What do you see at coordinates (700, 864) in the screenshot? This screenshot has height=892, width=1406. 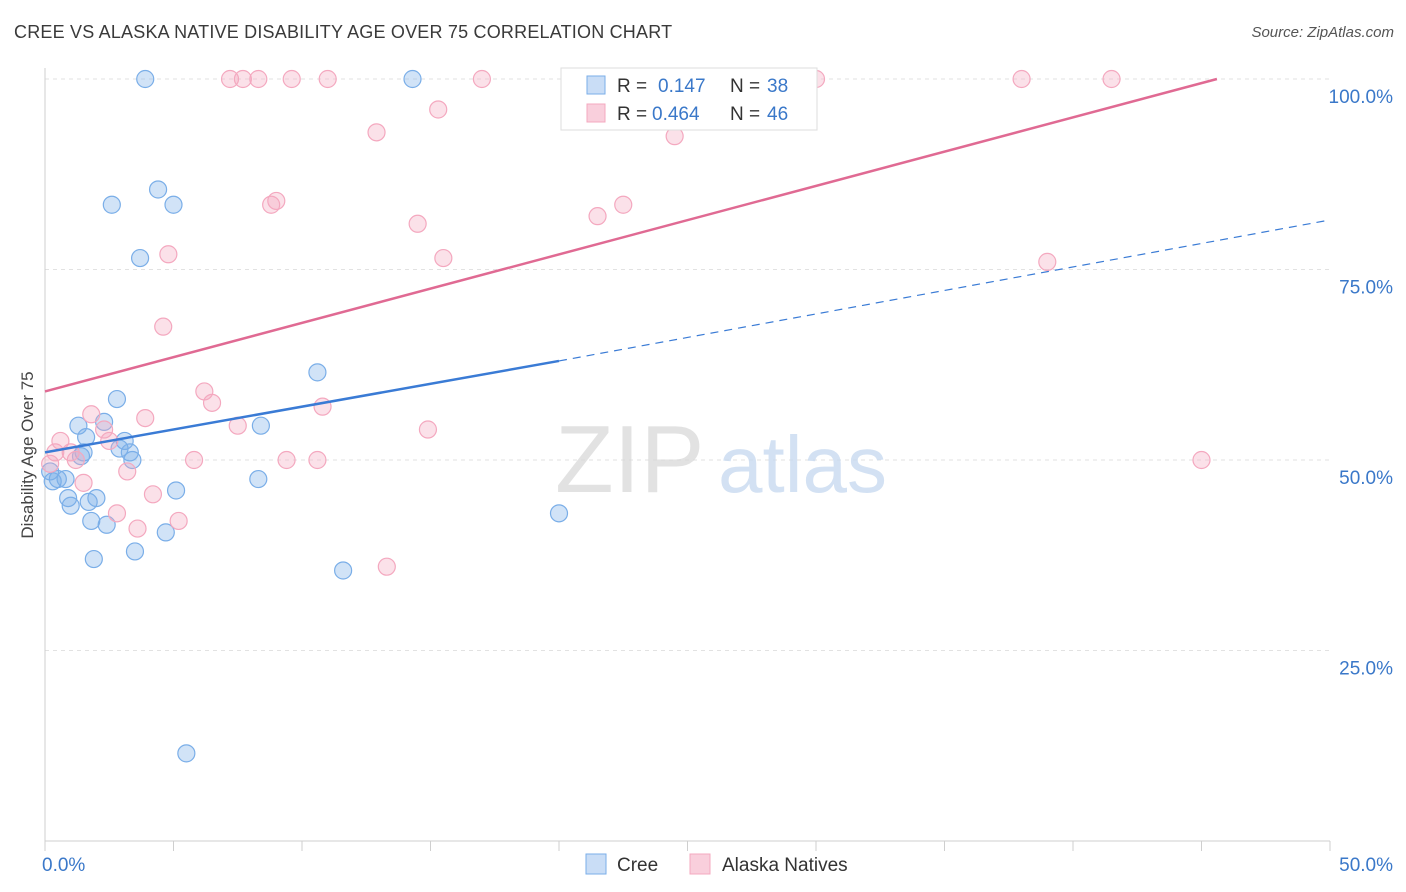 I see `legend-swatch-alaska` at bounding box center [700, 864].